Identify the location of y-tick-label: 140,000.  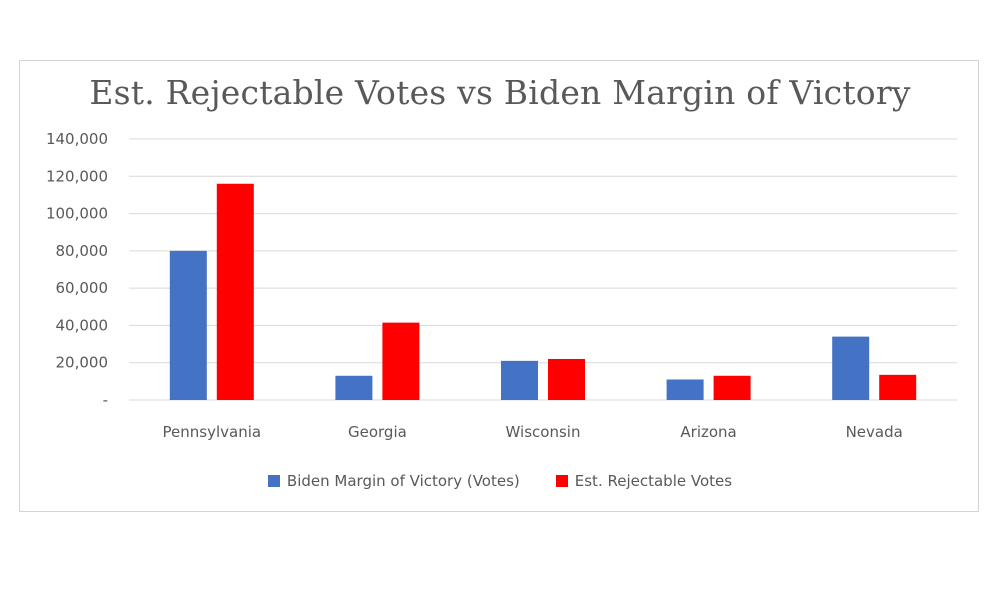
(77, 139).